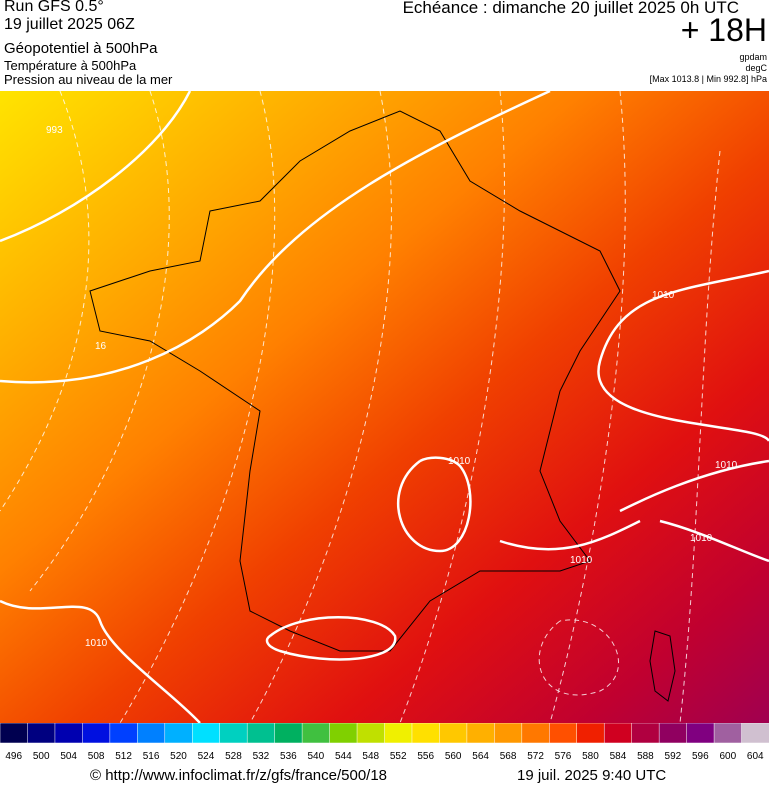 This screenshot has height=786, width=769. I want to click on scale-label: 604, so click(755, 756).